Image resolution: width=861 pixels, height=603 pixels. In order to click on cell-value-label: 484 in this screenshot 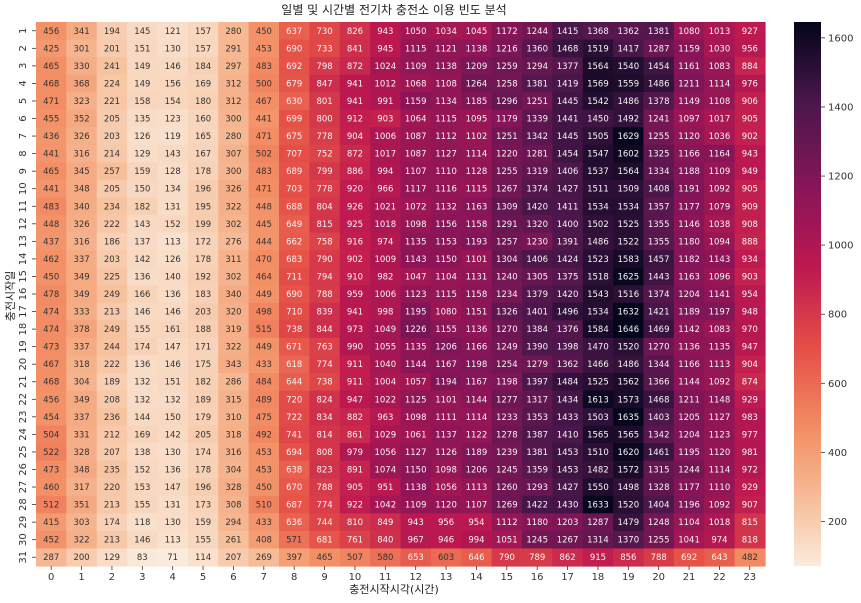, I will do `click(264, 383)`.